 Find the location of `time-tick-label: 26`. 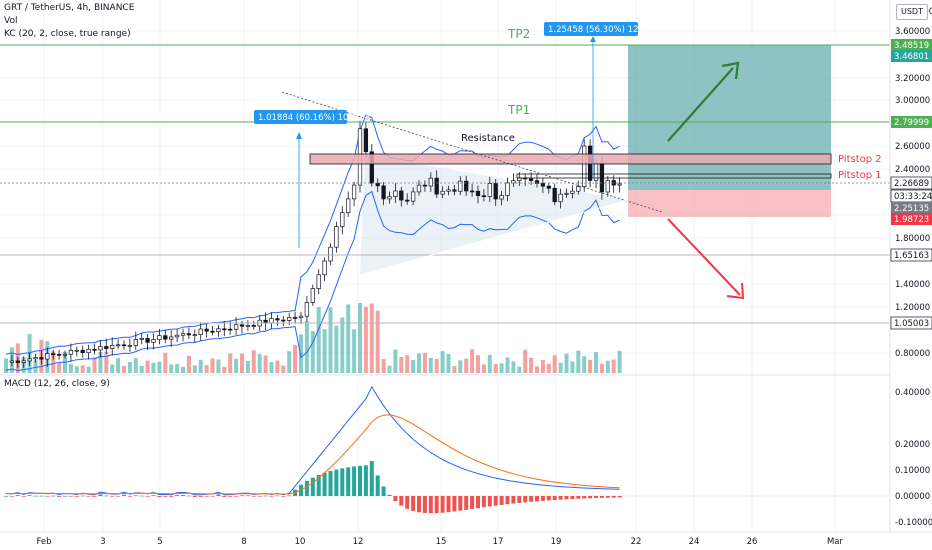

time-tick-label: 26 is located at coordinates (752, 542).